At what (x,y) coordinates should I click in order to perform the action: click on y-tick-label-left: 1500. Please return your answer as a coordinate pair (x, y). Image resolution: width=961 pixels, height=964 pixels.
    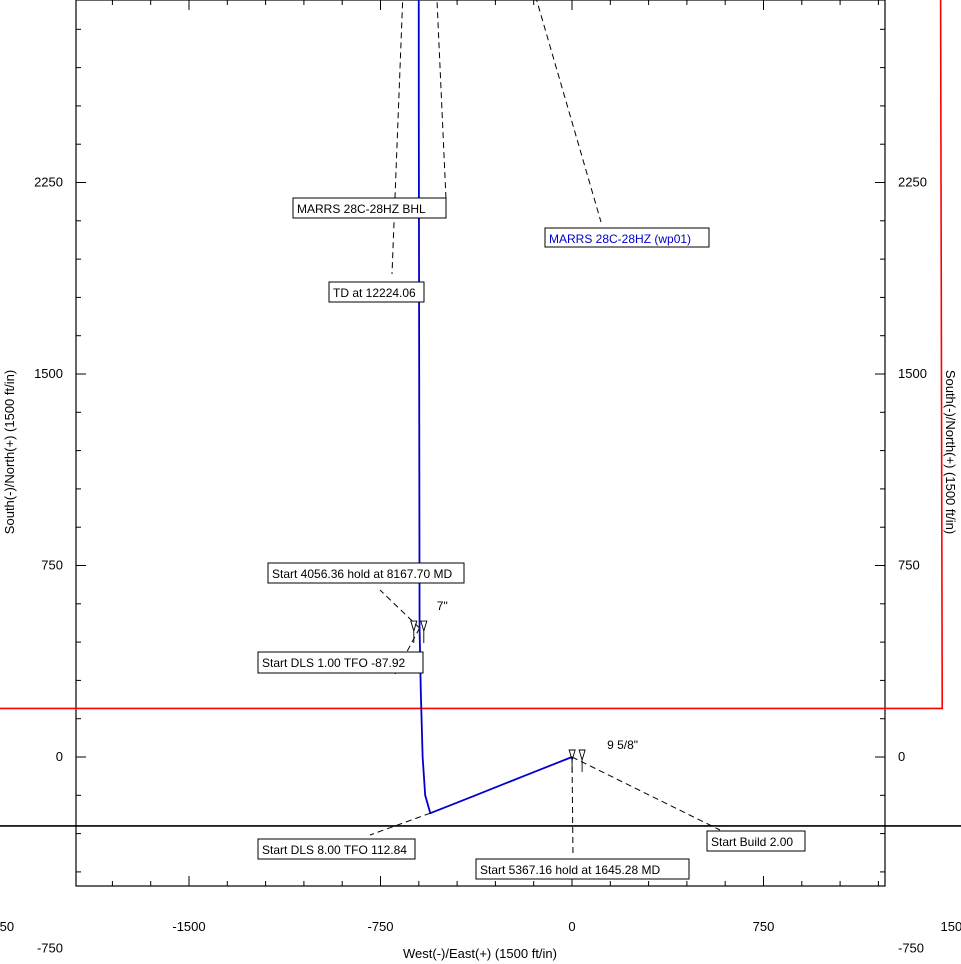
    Looking at the image, I should click on (48, 373).